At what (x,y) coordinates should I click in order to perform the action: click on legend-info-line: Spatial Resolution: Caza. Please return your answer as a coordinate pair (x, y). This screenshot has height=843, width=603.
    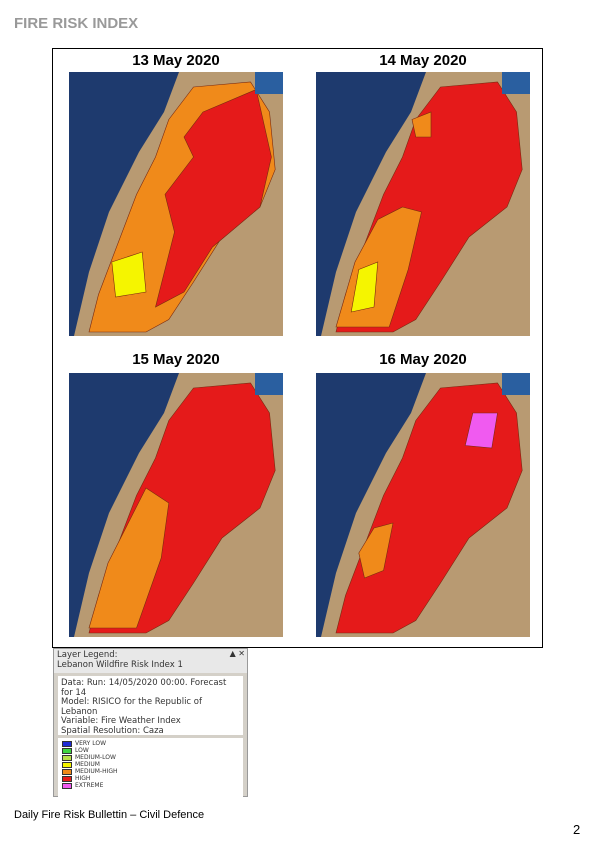
    Looking at the image, I should click on (112, 730).